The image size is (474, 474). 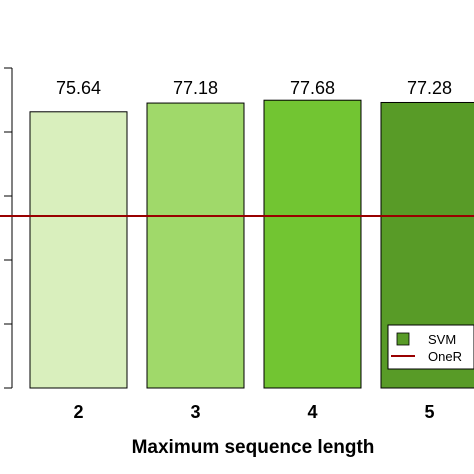 What do you see at coordinates (195, 412) in the screenshot?
I see `x-tick-label-3: 3` at bounding box center [195, 412].